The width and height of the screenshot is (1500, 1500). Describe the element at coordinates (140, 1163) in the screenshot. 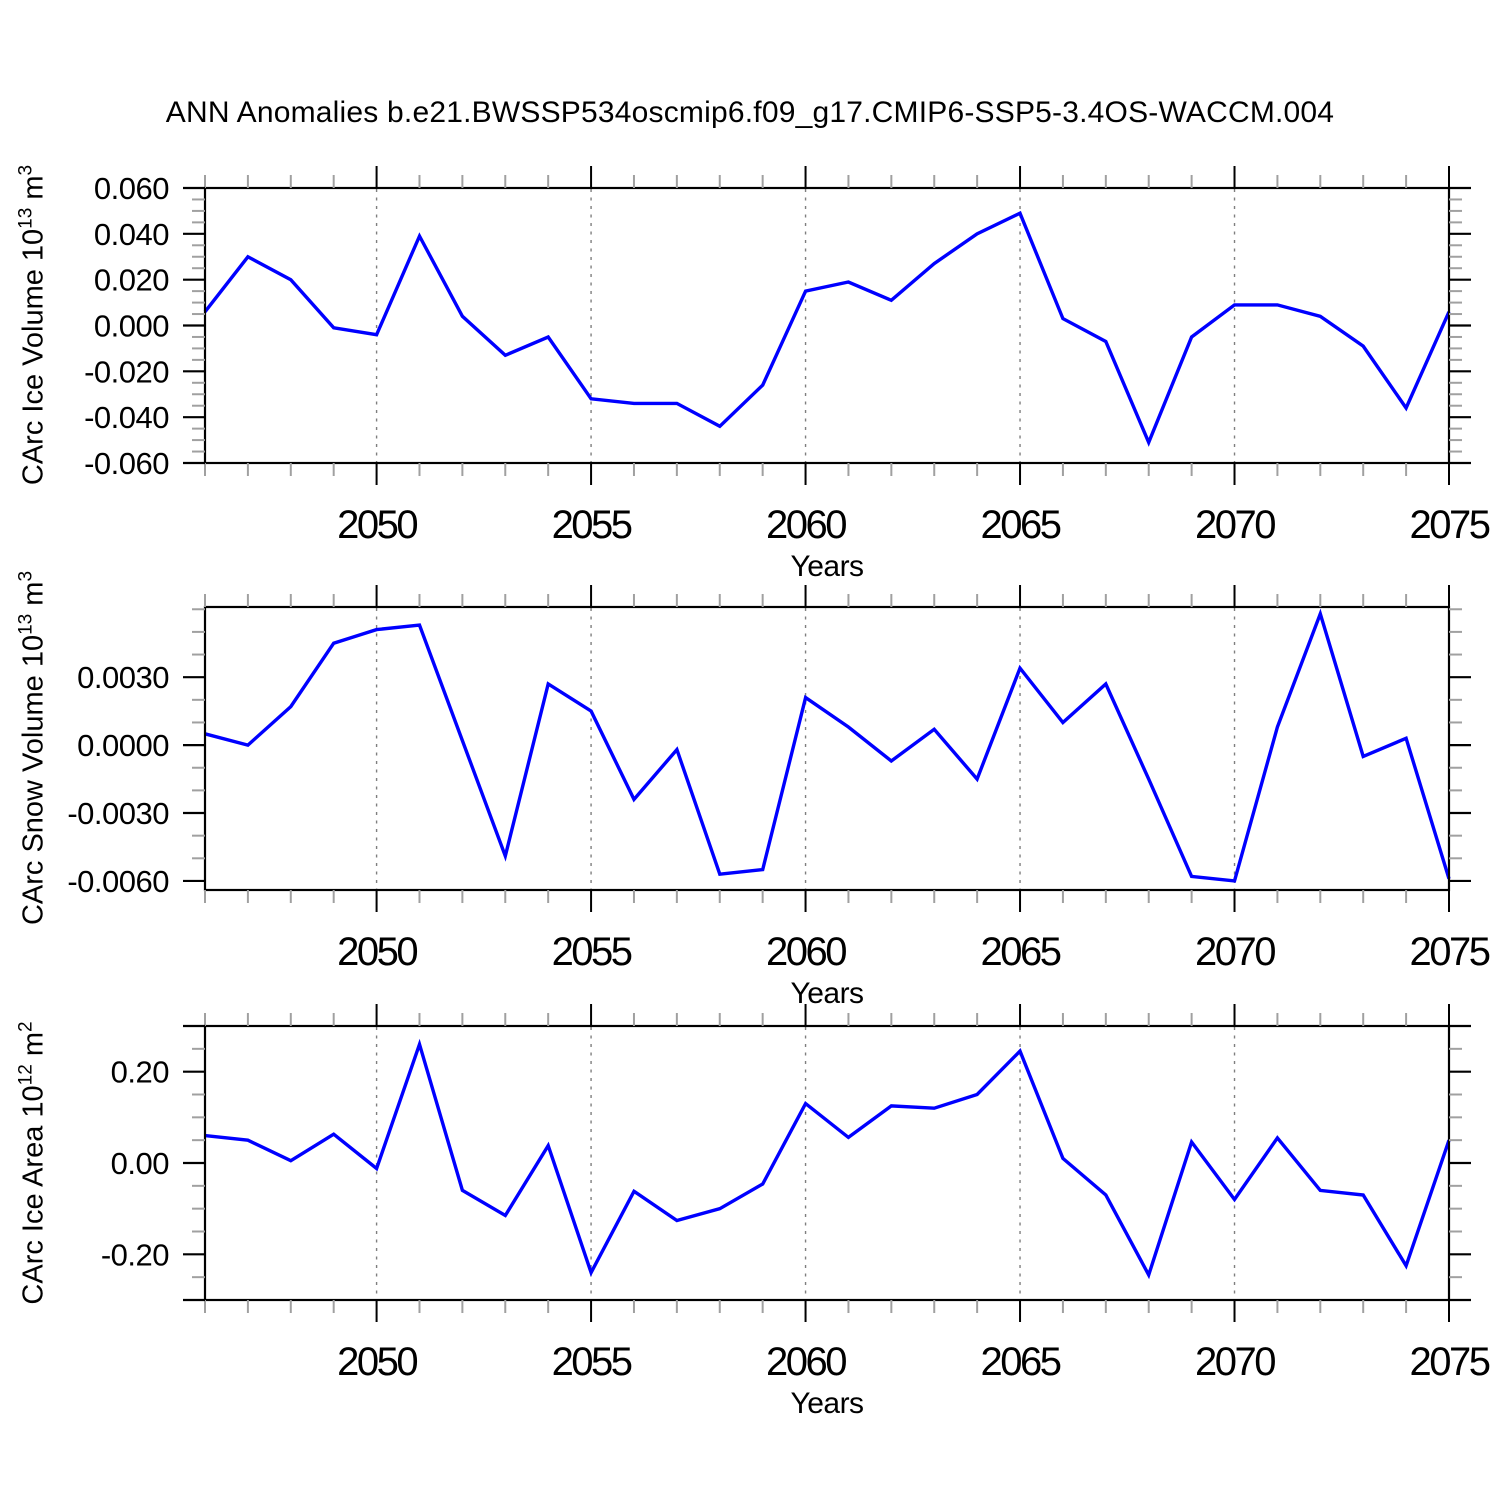

I see `y-tick-label: 0.00` at that location.